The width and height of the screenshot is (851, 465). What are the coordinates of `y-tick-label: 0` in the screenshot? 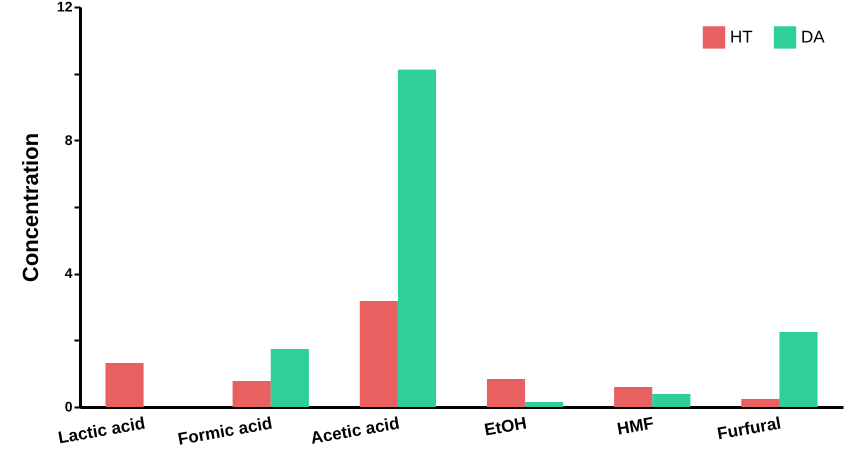 It's located at (68, 406).